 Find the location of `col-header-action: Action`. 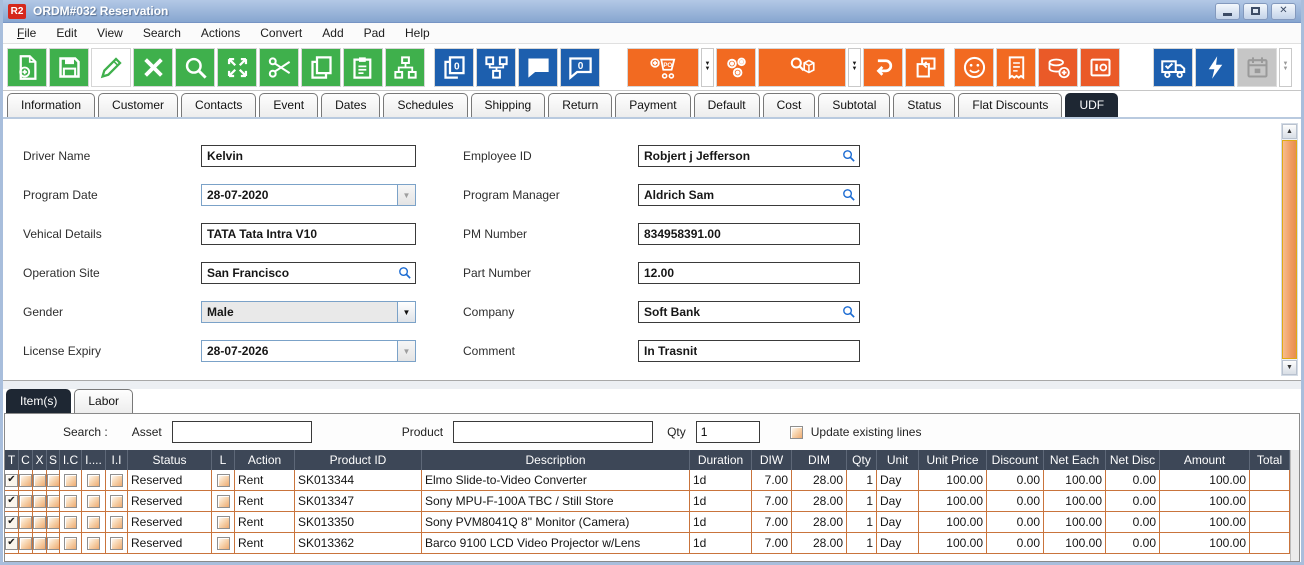

col-header-action: Action is located at coordinates (265, 460).